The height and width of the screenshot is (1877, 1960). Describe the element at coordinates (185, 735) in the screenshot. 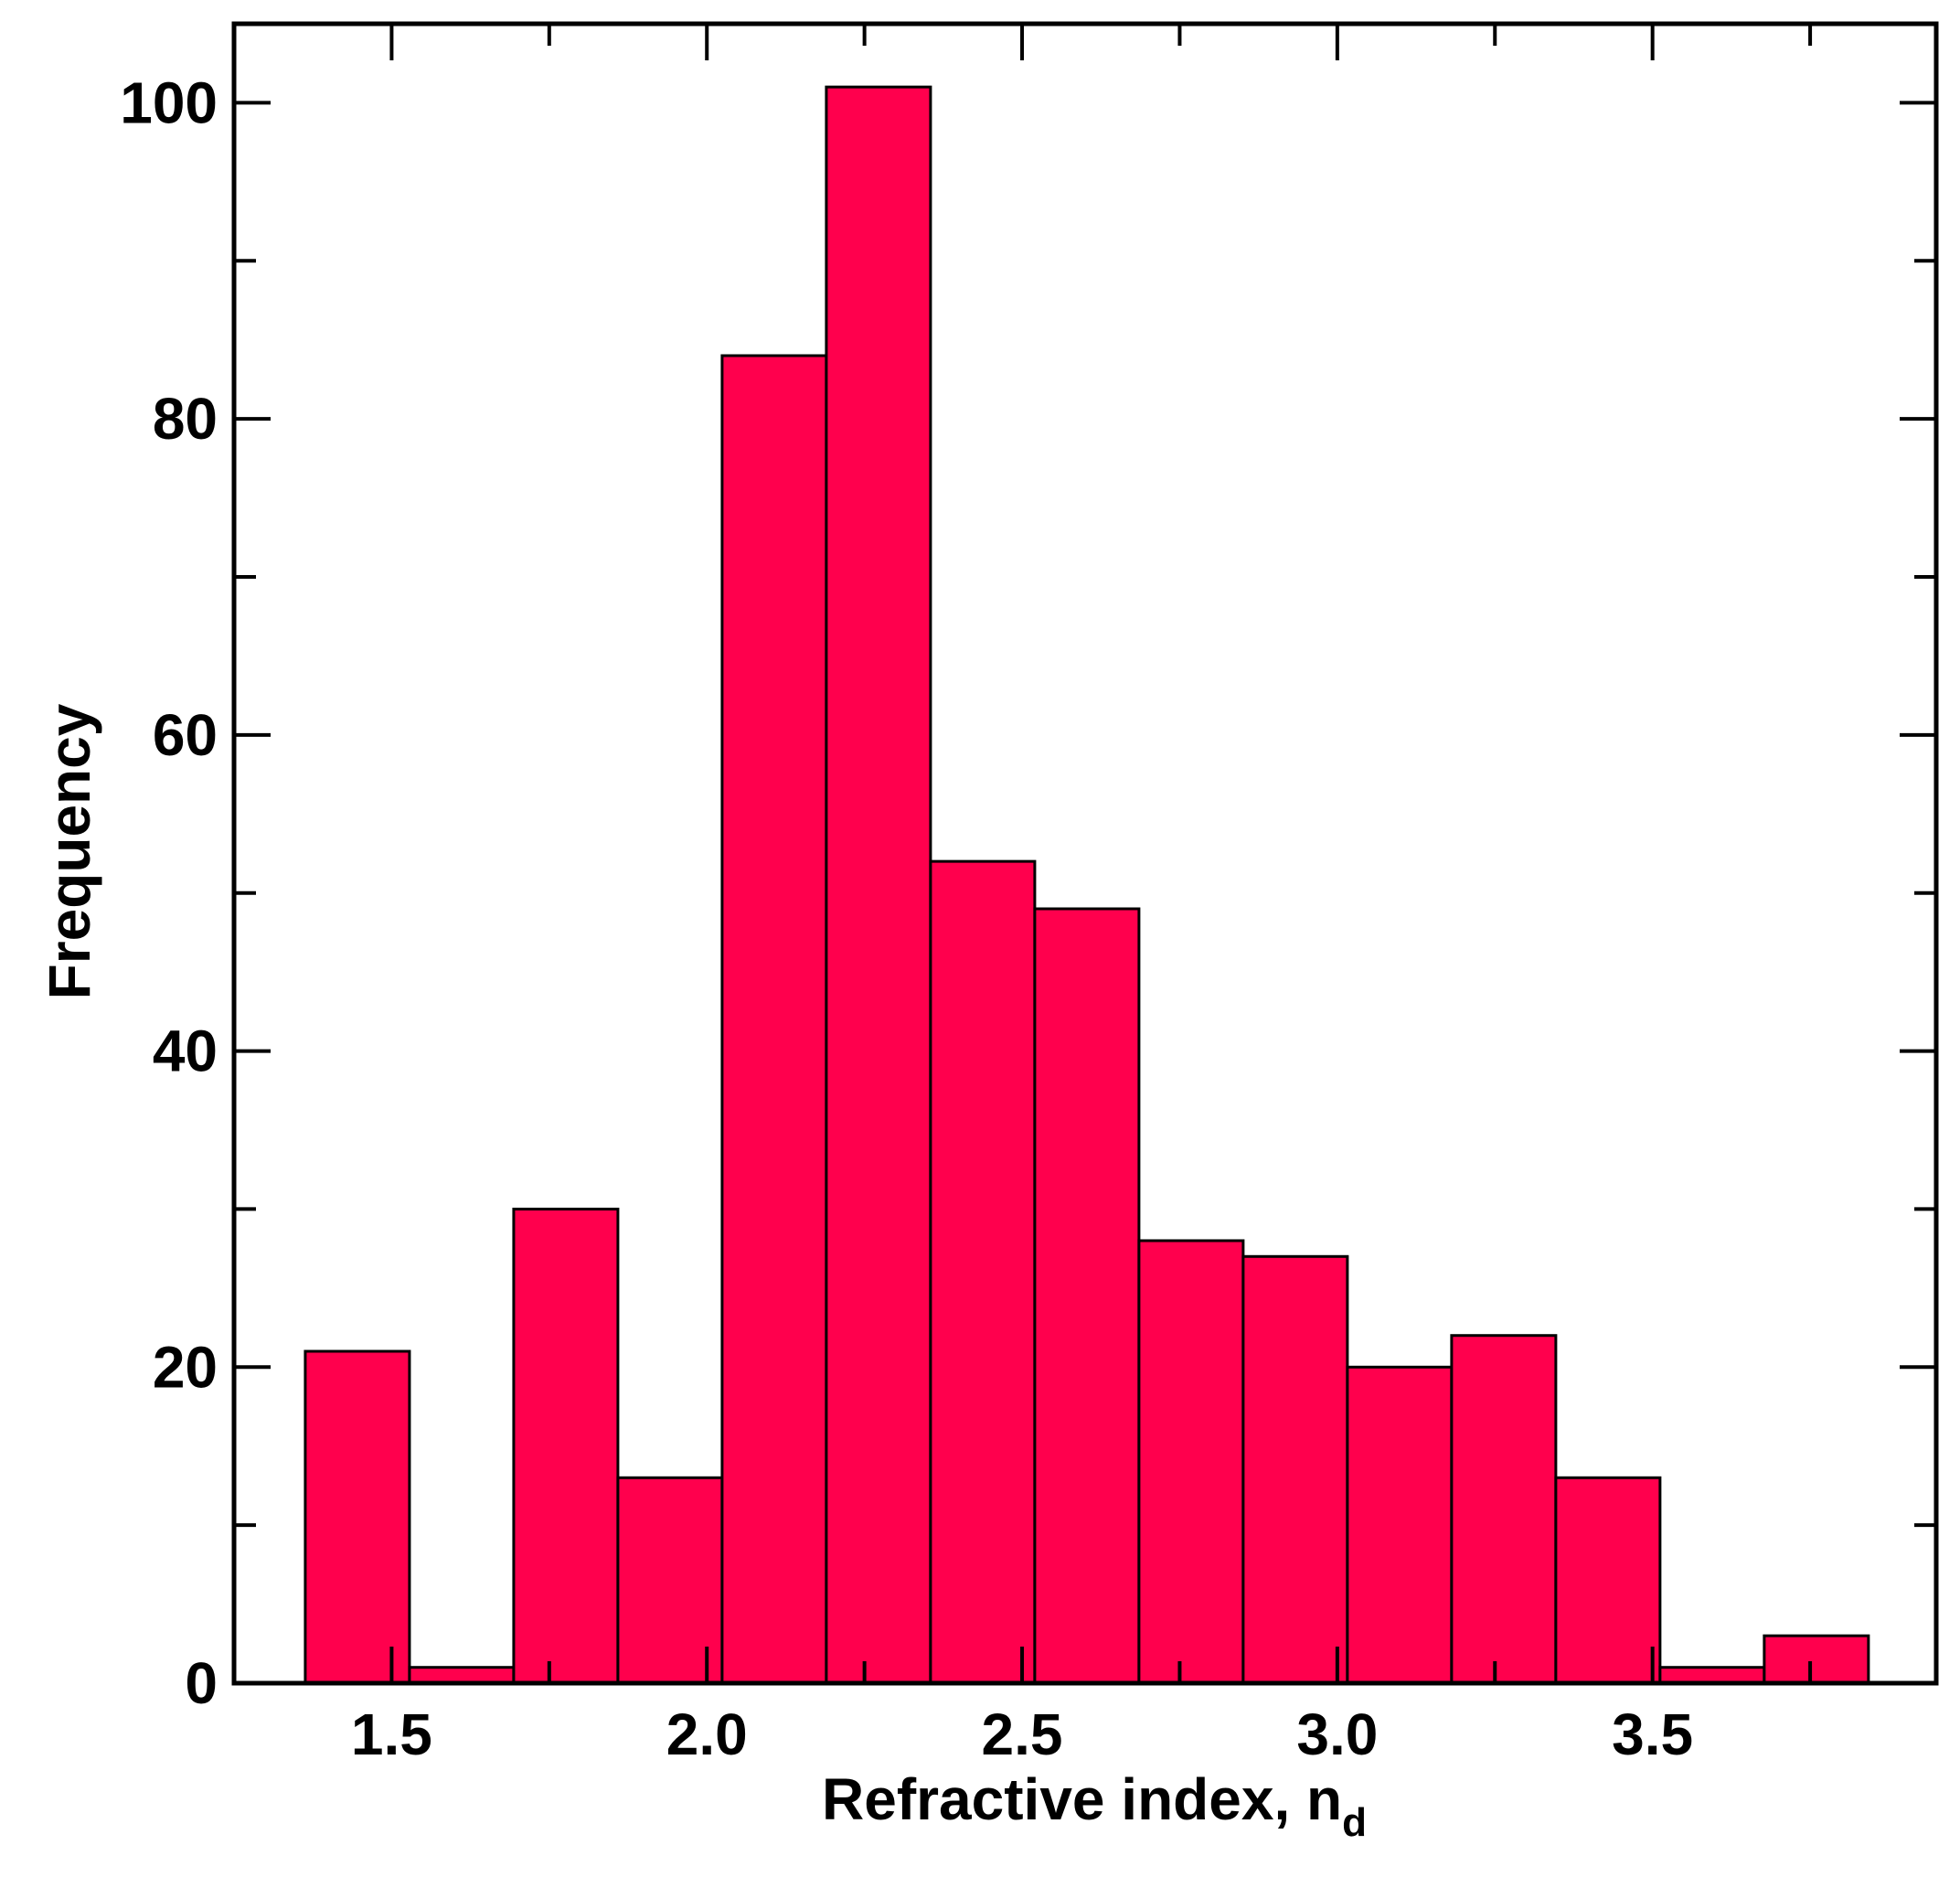

I see `y-tick-label: 60` at that location.